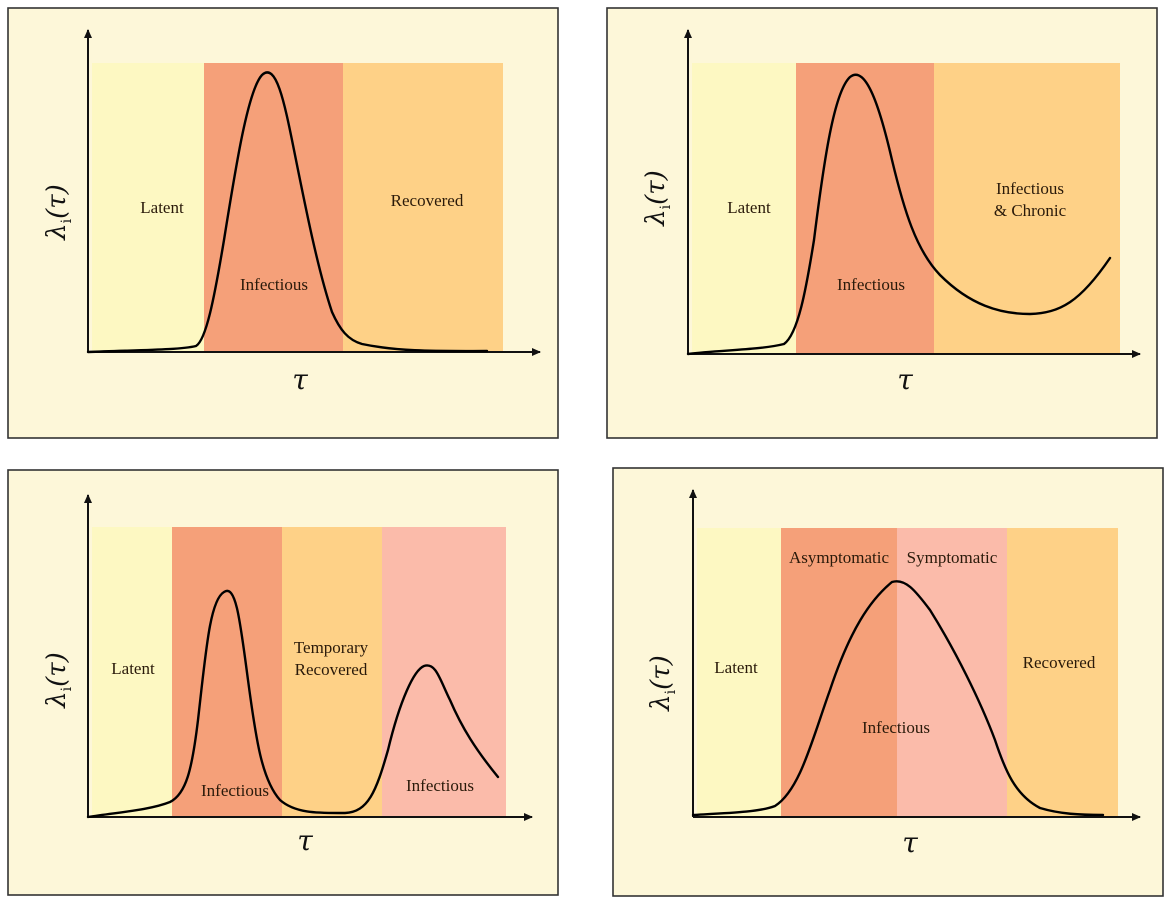 The width and height of the screenshot is (1165, 902). I want to click on stage-label: Infectious & Chronic, so click(1030, 199).